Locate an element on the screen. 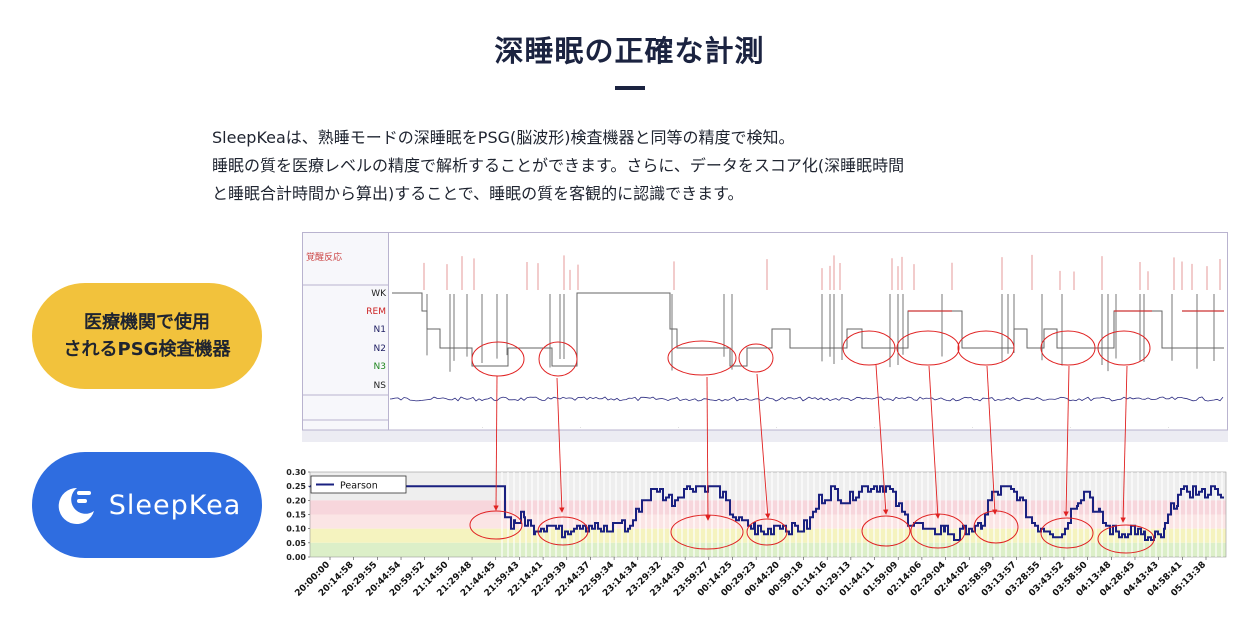  stage-label-n1: N1 is located at coordinates (380, 330).